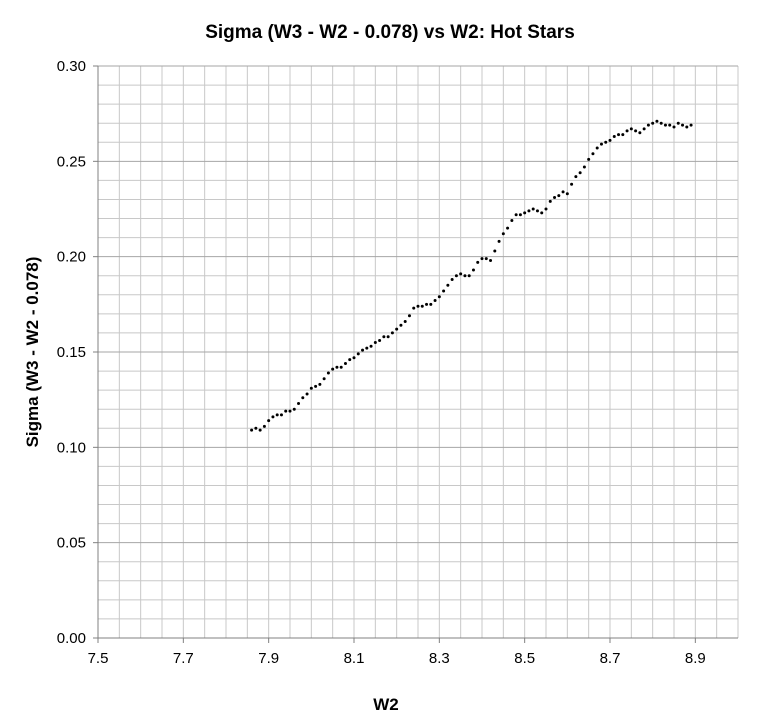 This screenshot has height=727, width=769. What do you see at coordinates (390, 32) in the screenshot?
I see `chart-title: Sigma (W3 - W2 - 0.078) vs W2: Hot Stars` at bounding box center [390, 32].